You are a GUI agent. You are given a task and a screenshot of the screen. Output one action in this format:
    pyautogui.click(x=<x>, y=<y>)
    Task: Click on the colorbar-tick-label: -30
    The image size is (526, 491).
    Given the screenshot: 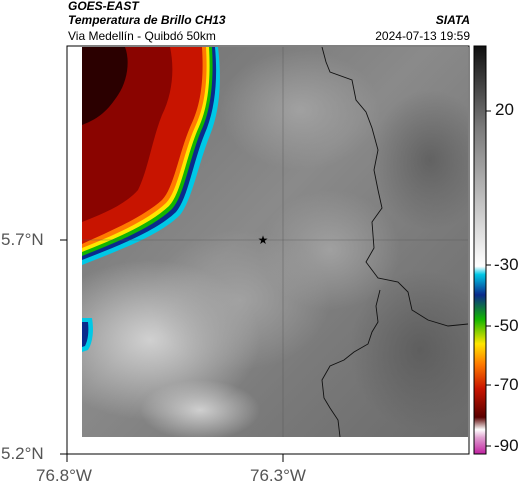 What is the action you would take?
    pyautogui.click(x=506, y=264)
    